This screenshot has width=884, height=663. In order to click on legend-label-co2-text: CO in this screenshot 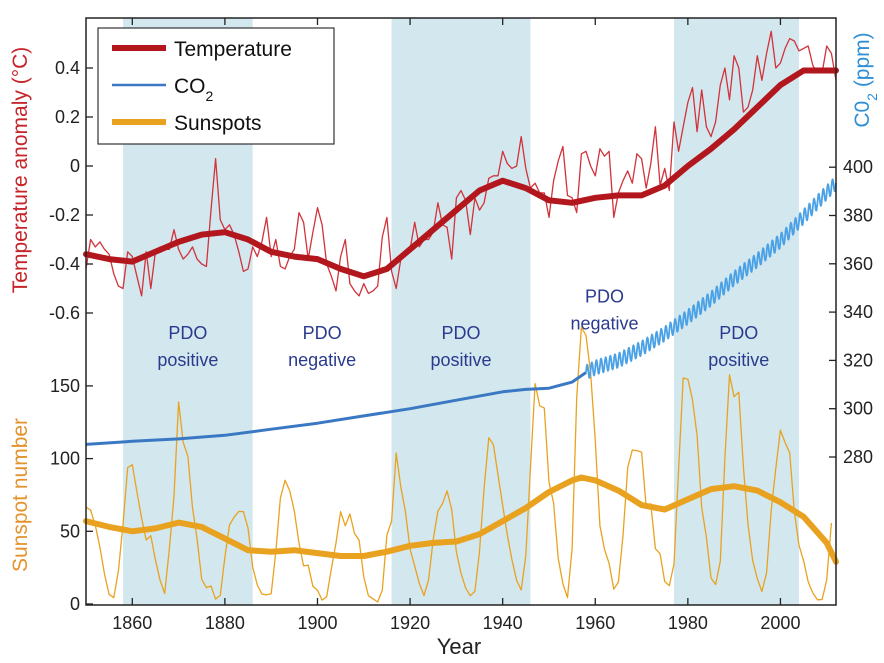, I will do `click(190, 86)`.